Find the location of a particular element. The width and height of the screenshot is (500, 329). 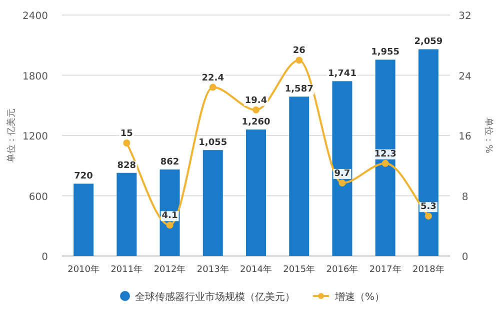

data-label: 5.3 is located at coordinates (428, 207).